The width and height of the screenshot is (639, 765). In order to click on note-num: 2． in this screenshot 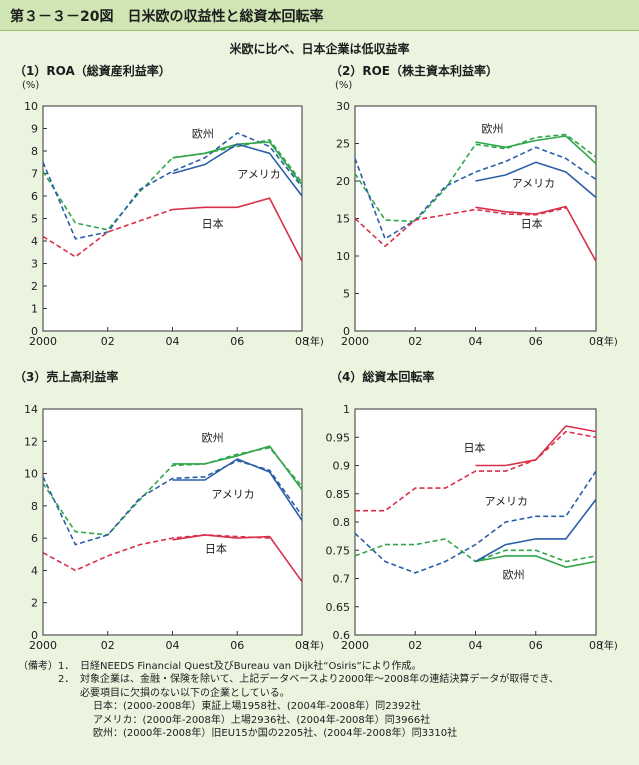, I will do `click(66, 680)`.